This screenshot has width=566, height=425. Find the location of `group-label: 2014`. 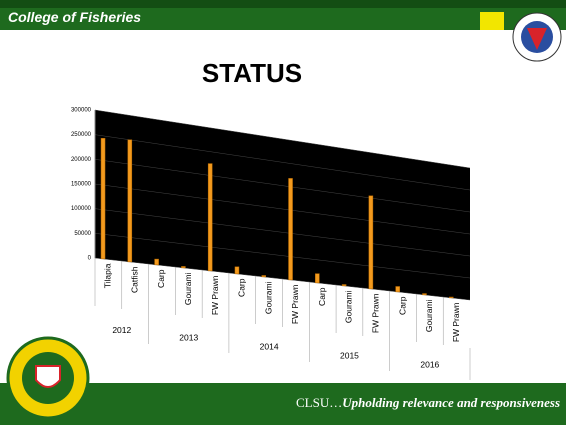

group-label: 2014 is located at coordinates (269, 347).